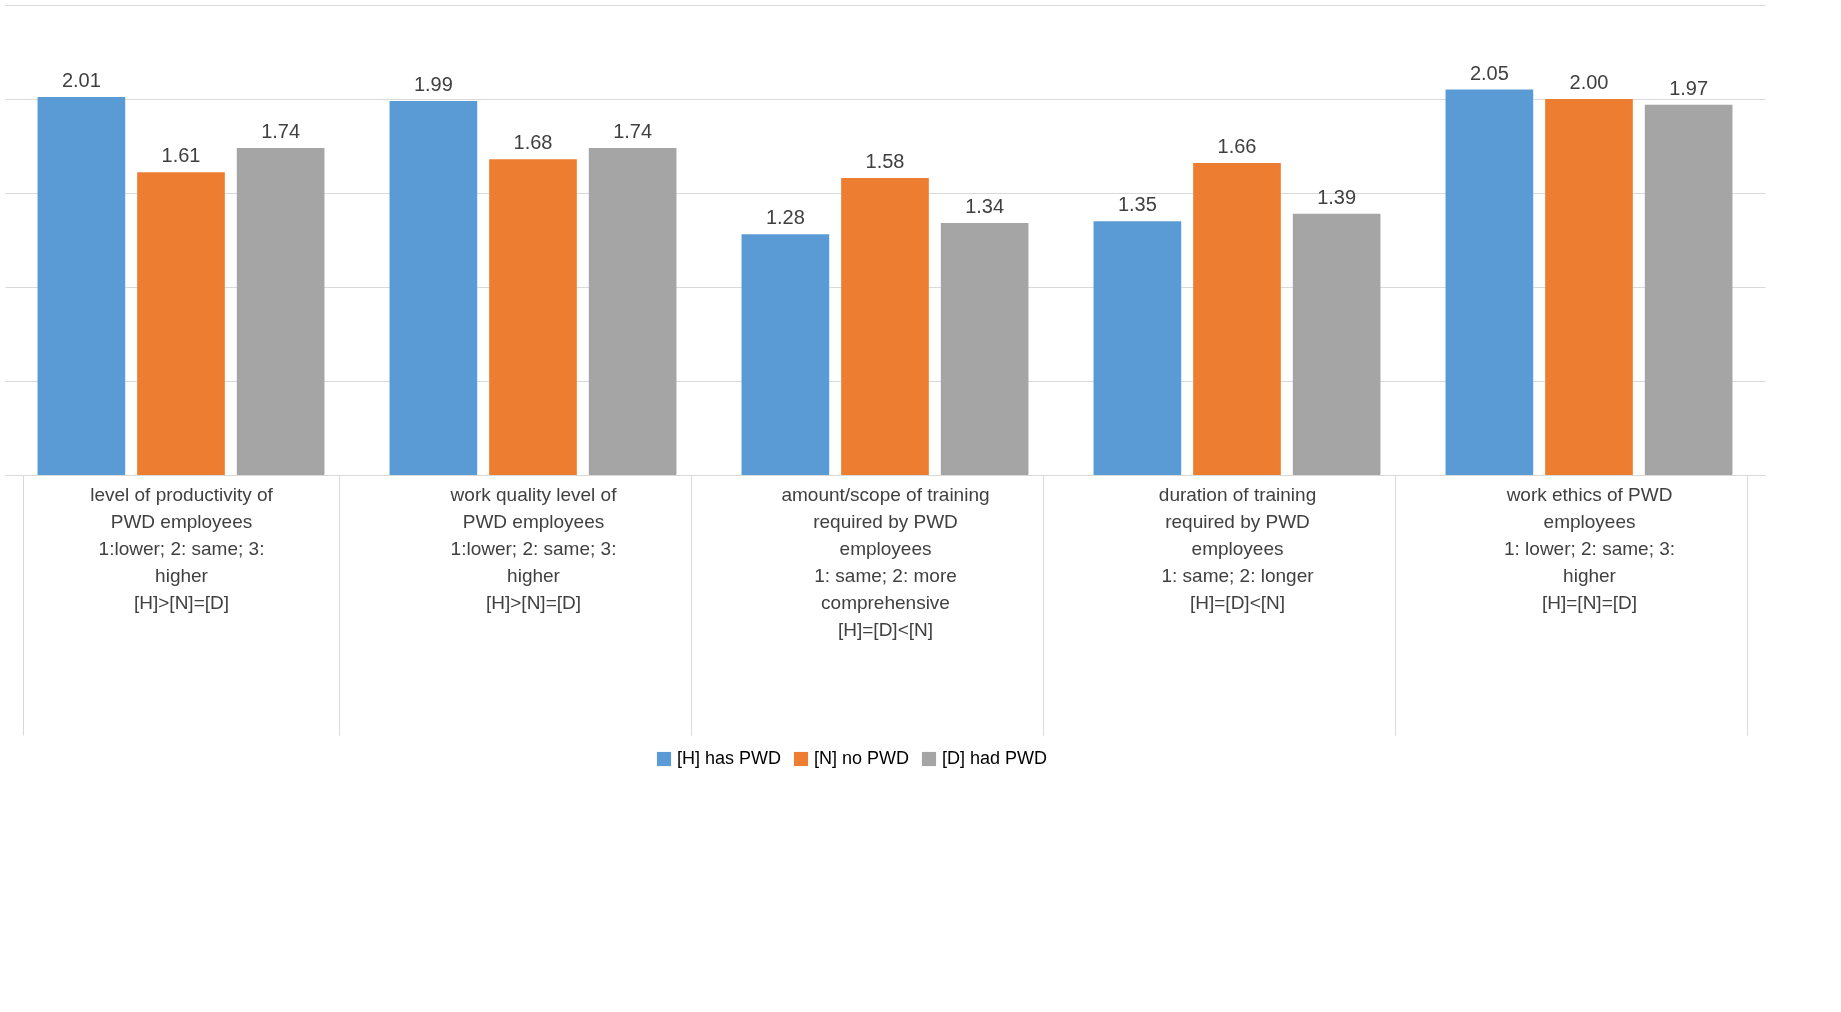 This screenshot has width=1841, height=1012. What do you see at coordinates (1237, 145) in the screenshot?
I see `data-label: 1.66` at bounding box center [1237, 145].